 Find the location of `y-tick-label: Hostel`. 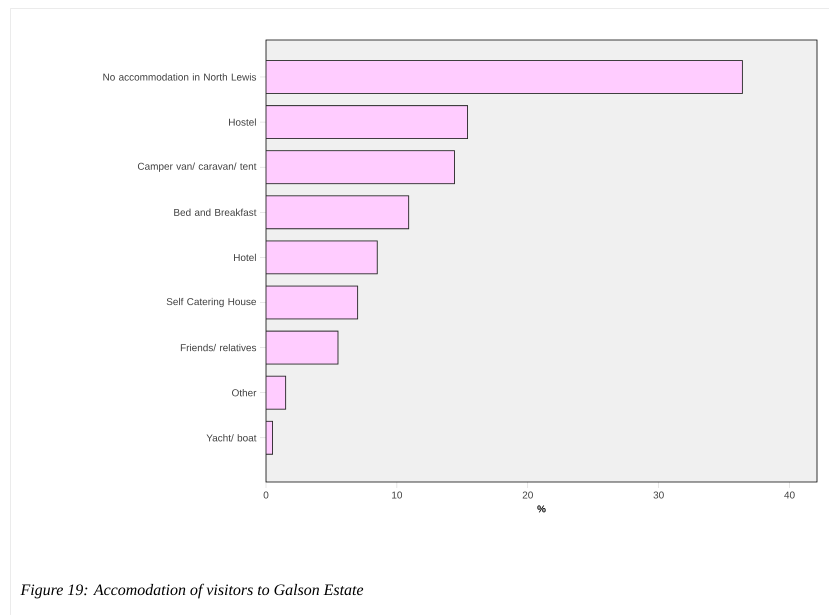

y-tick-label: Hostel is located at coordinates (242, 122).